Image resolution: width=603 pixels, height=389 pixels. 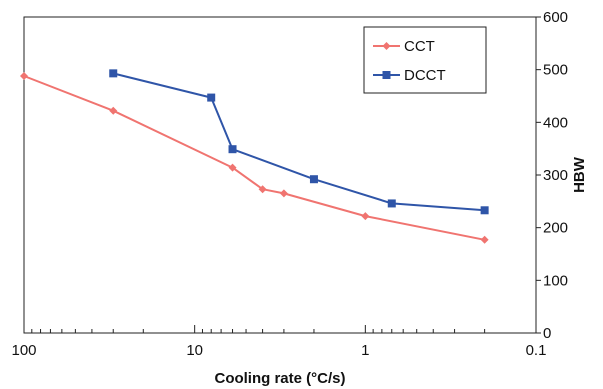 What do you see at coordinates (579, 174) in the screenshot?
I see `y-axis-title: HBW` at bounding box center [579, 174].